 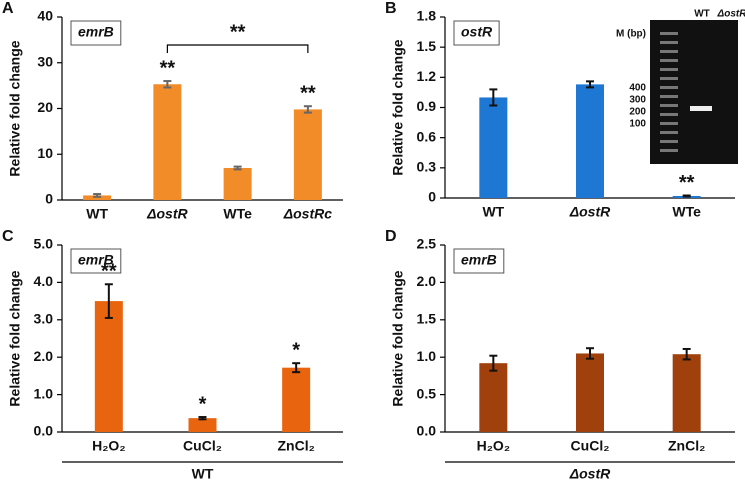 I want to click on gel-marker-size: 300, so click(x=637, y=100).